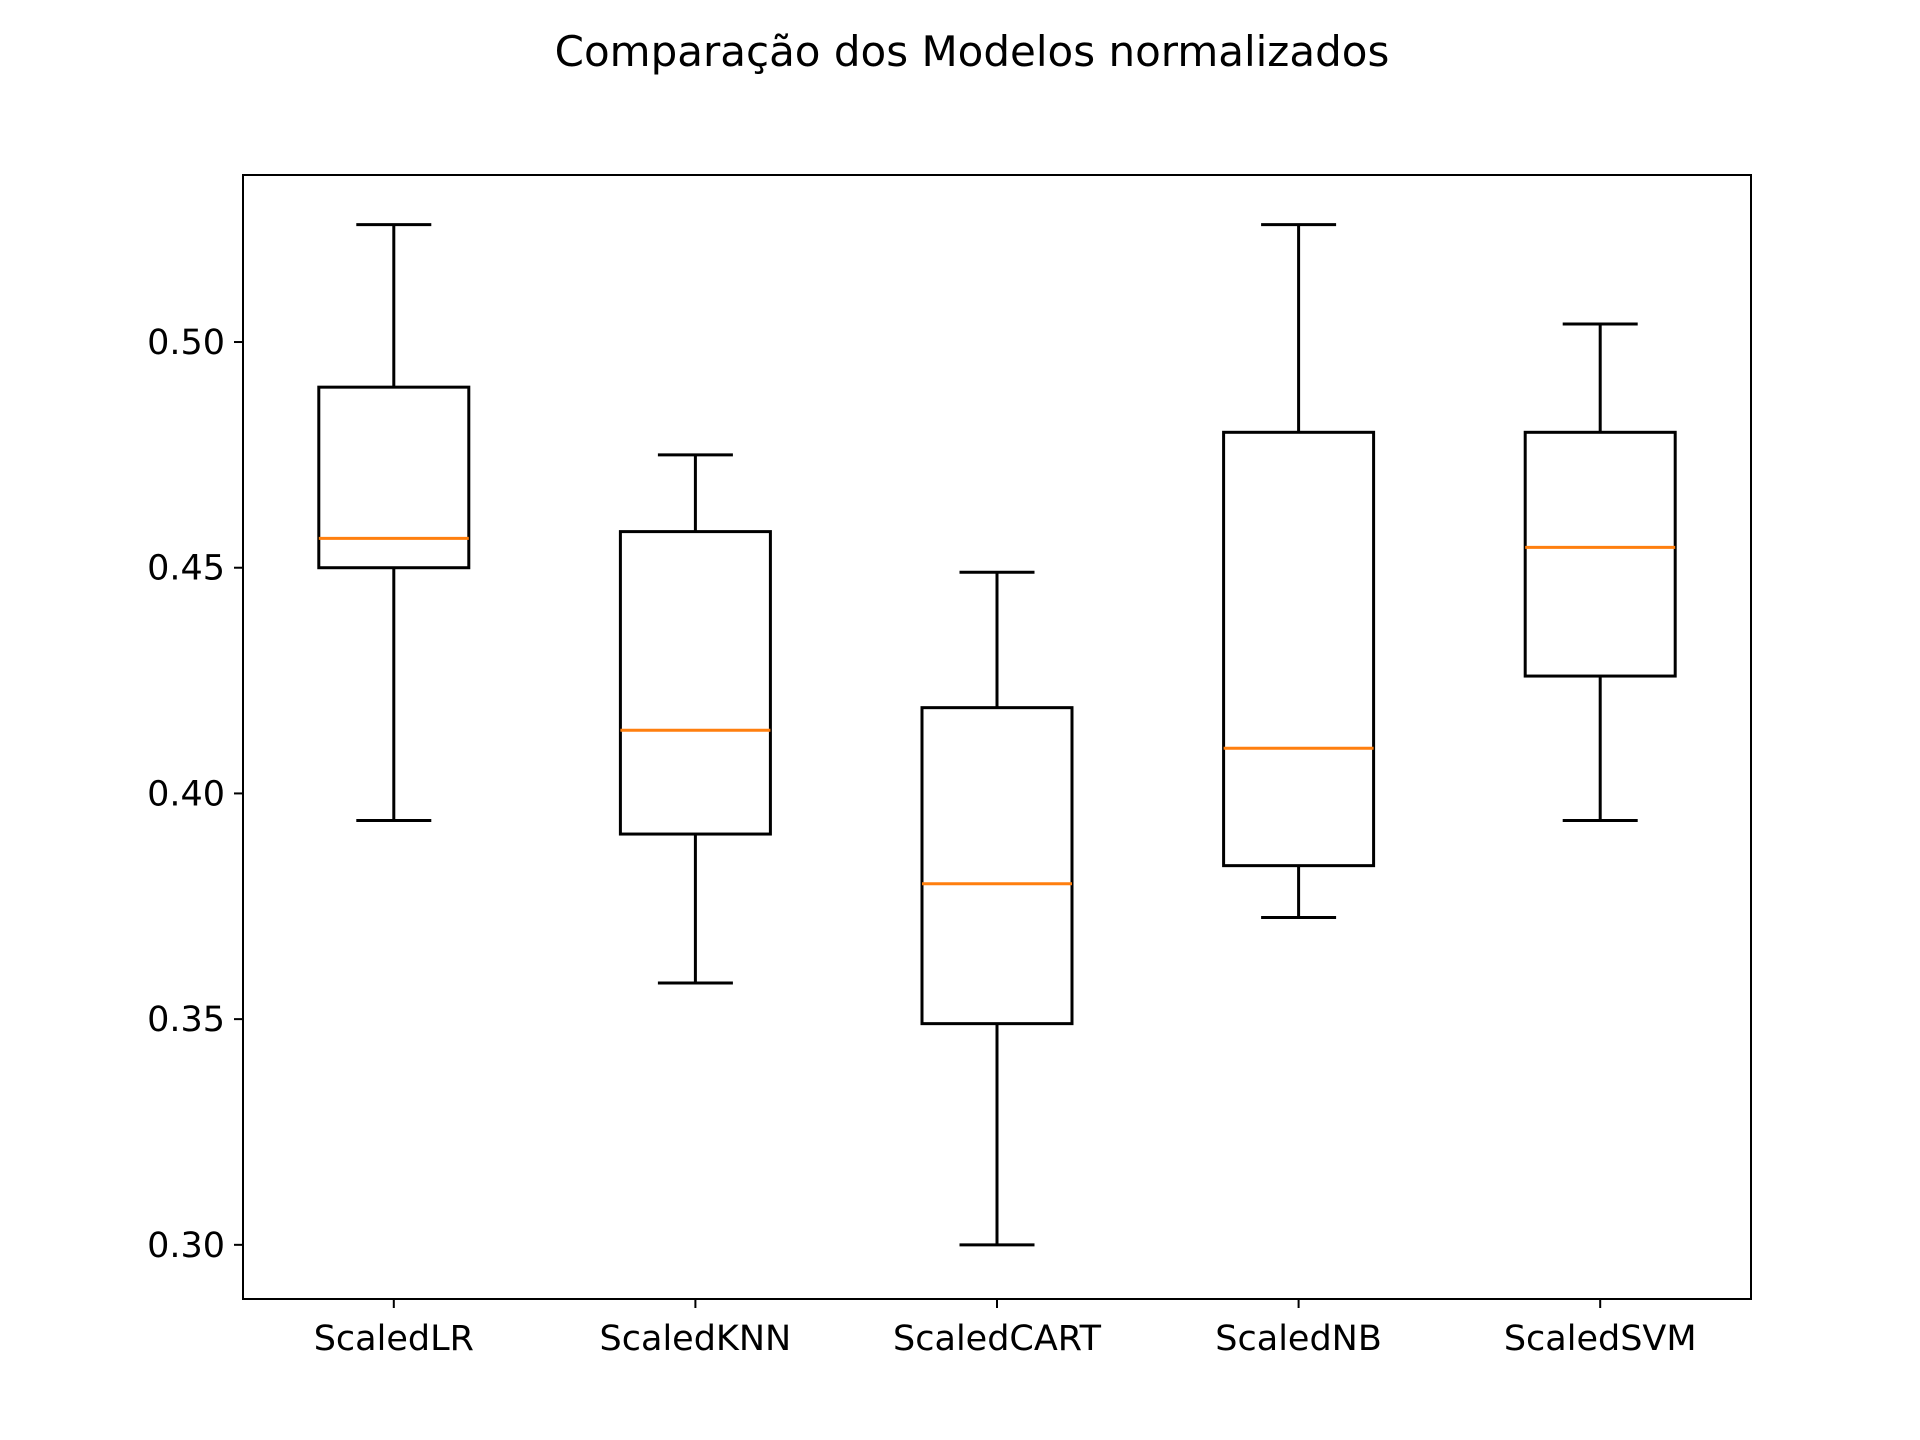  I want to click on x-tick-label: ScaledNB, so click(1298, 1339).